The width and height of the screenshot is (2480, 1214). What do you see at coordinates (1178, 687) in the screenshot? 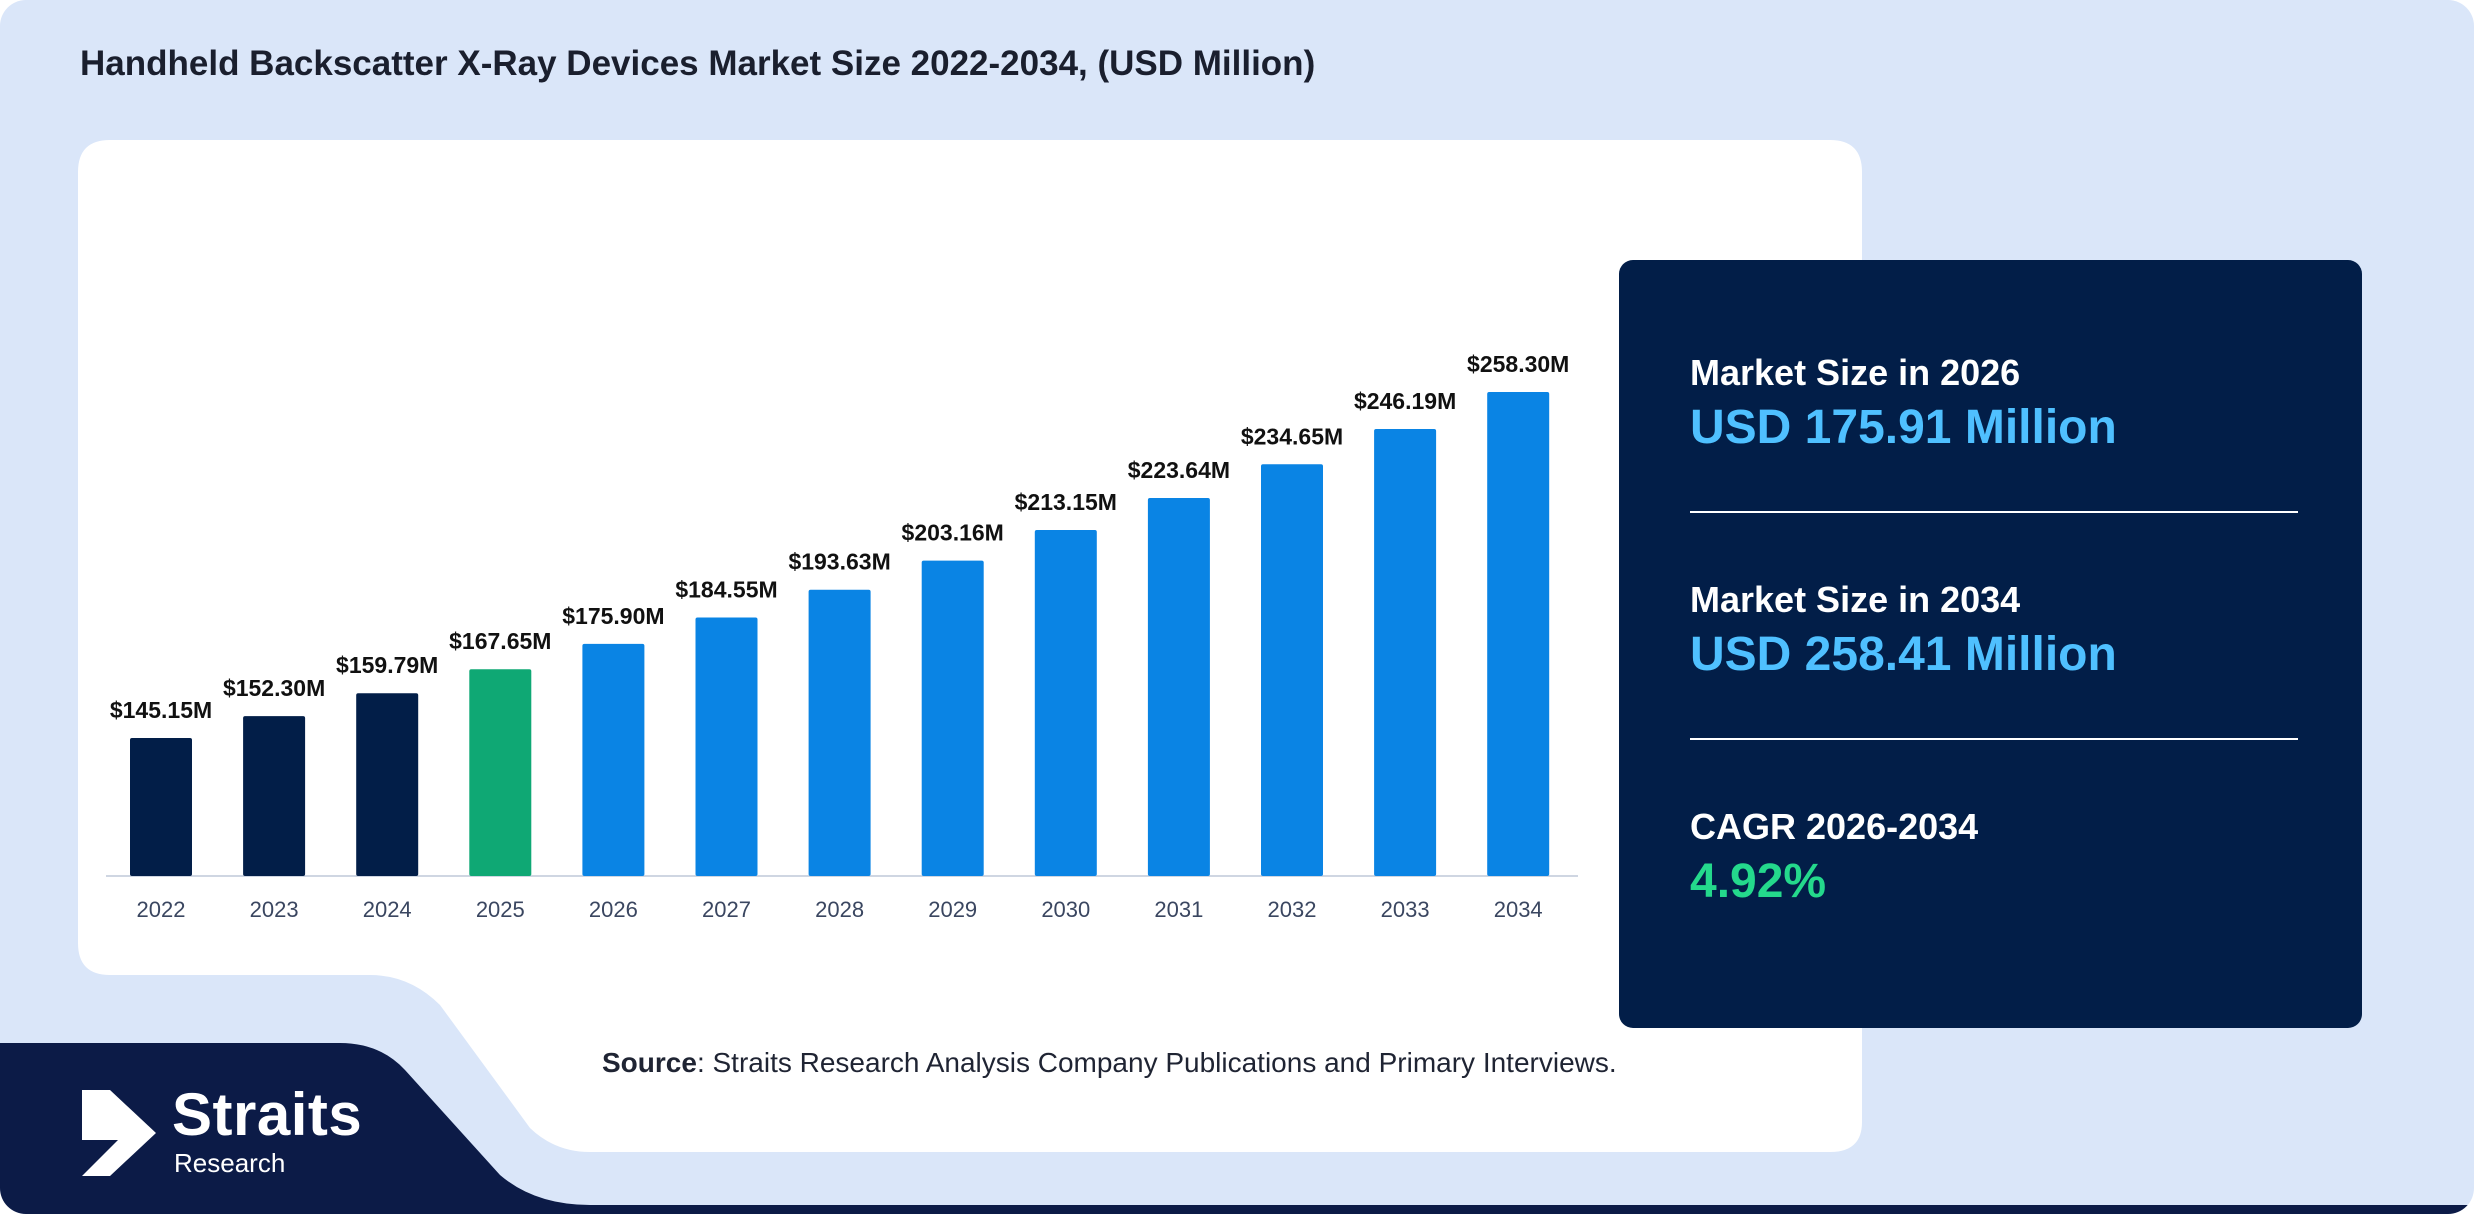
I see `bar-2031` at bounding box center [1178, 687].